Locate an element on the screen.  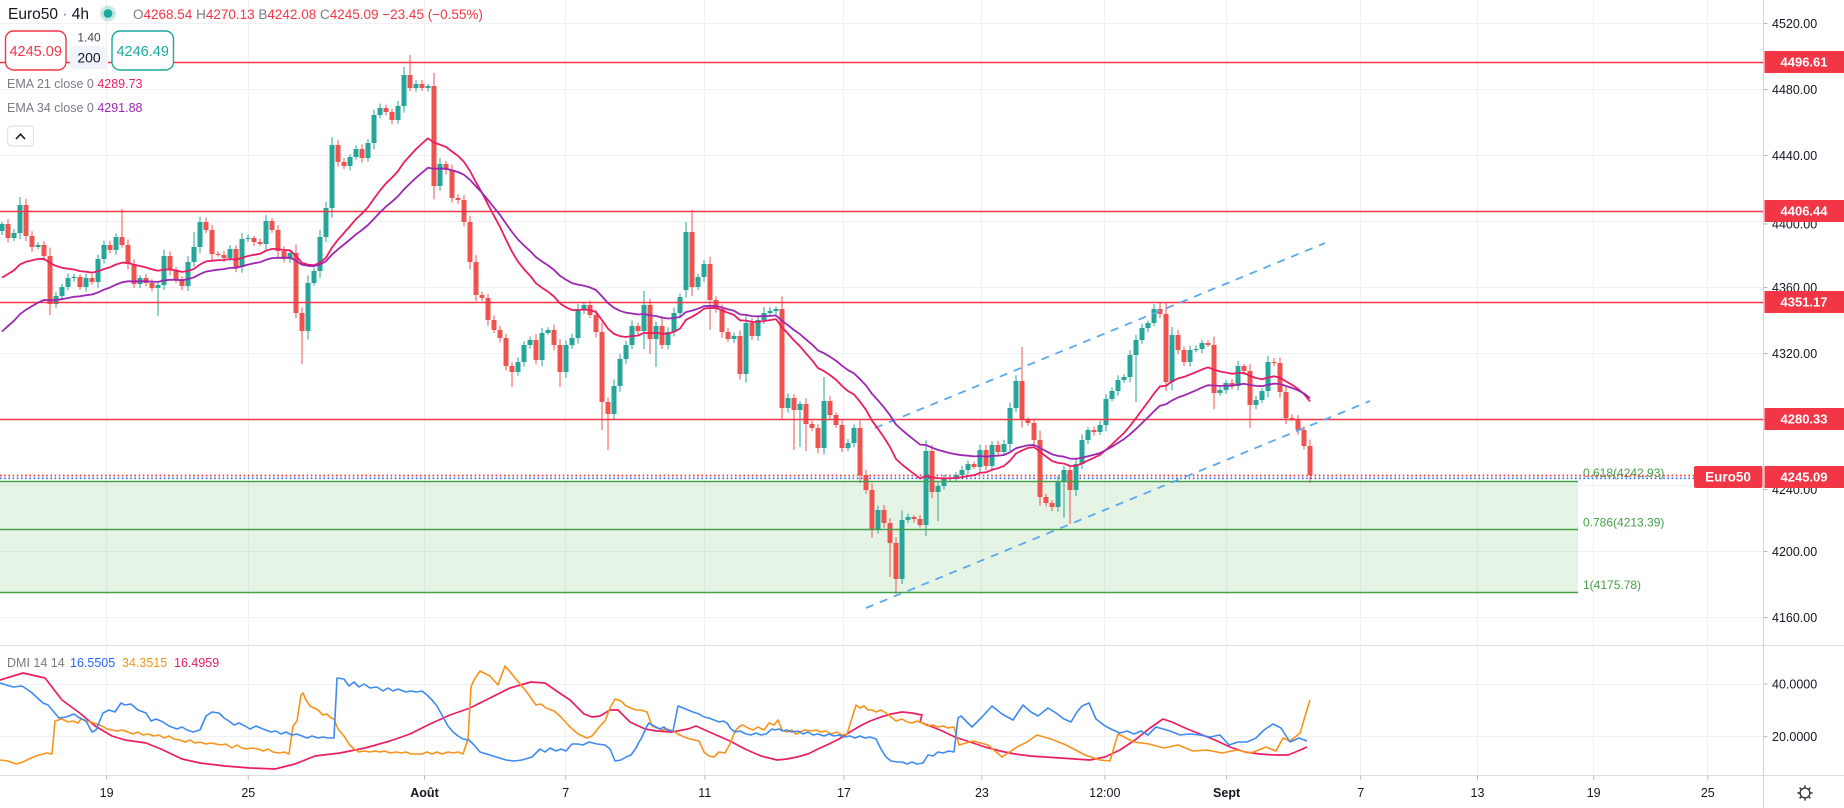
svg-text: Euro50 is located at coordinates (1728, 477).